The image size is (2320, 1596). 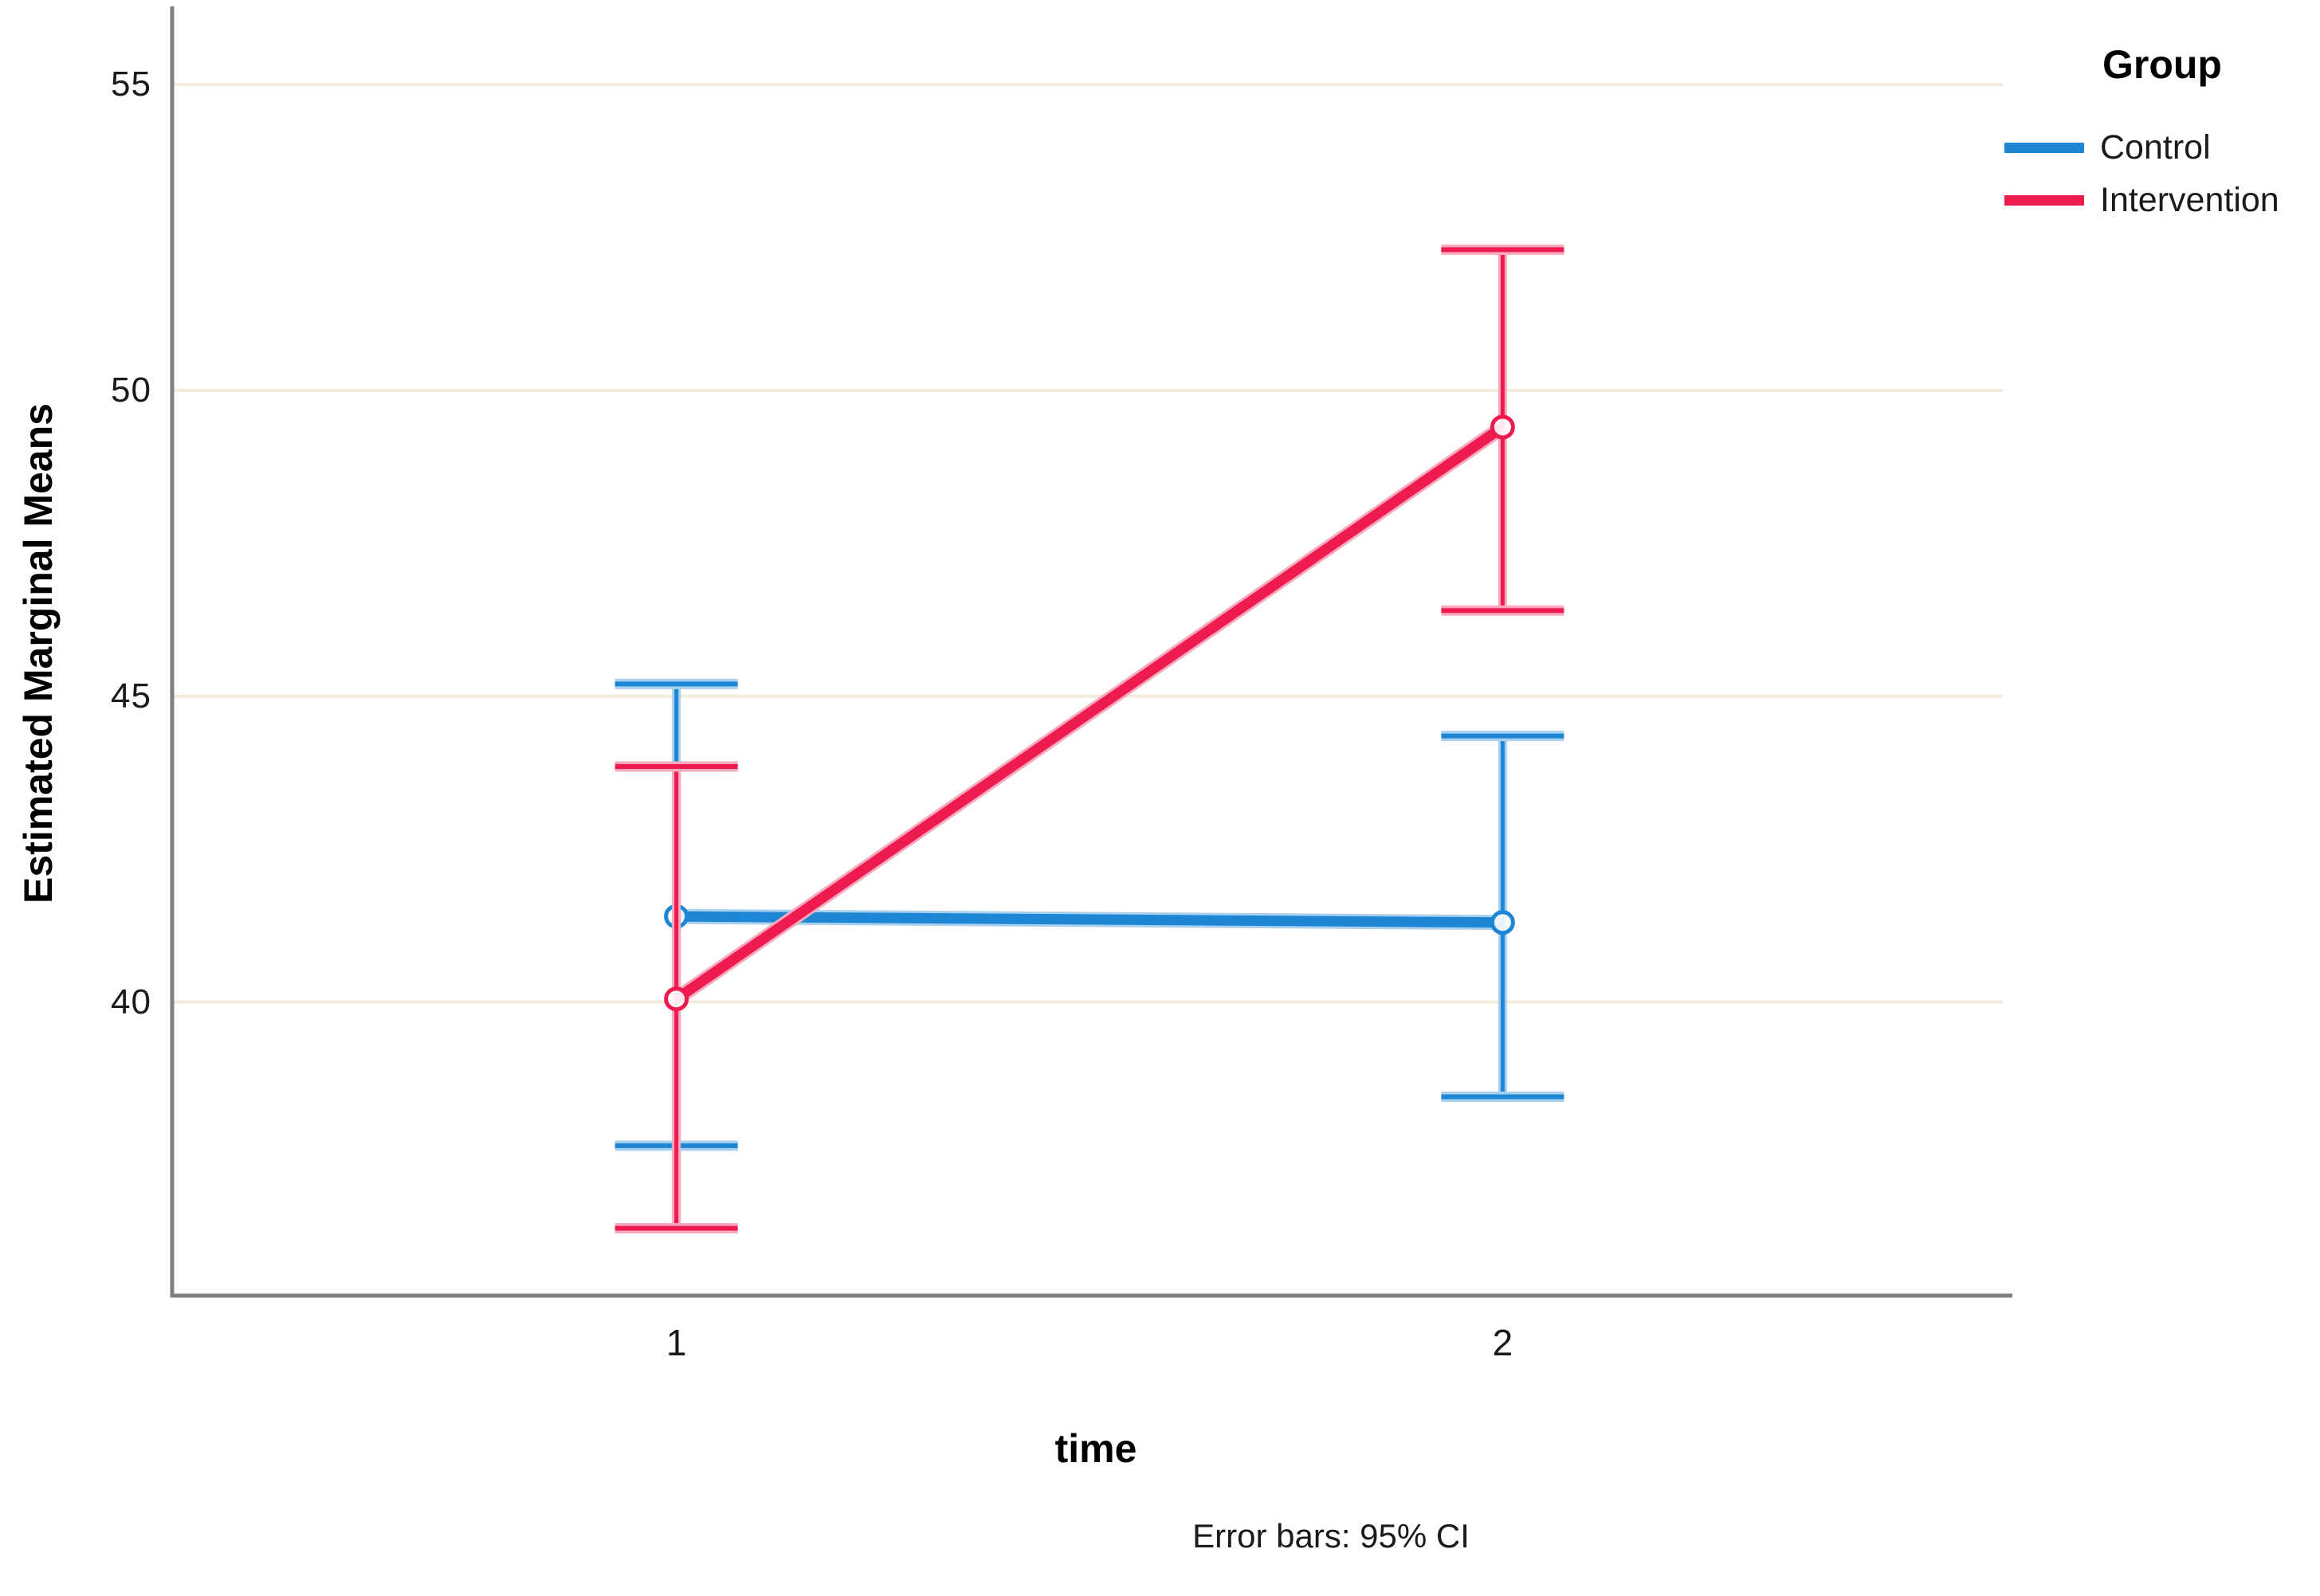 What do you see at coordinates (131, 1002) in the screenshot?
I see `y-tick-label-40: 40` at bounding box center [131, 1002].